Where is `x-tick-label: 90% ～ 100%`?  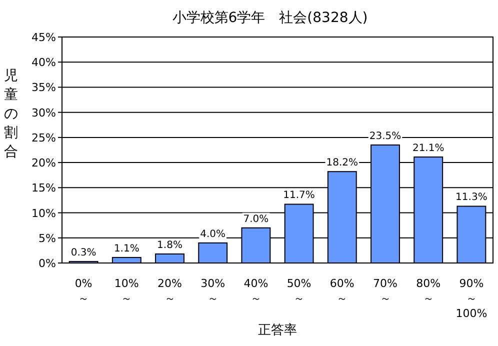 x-tick-label: 90% ～ 100% is located at coordinates (472, 298).